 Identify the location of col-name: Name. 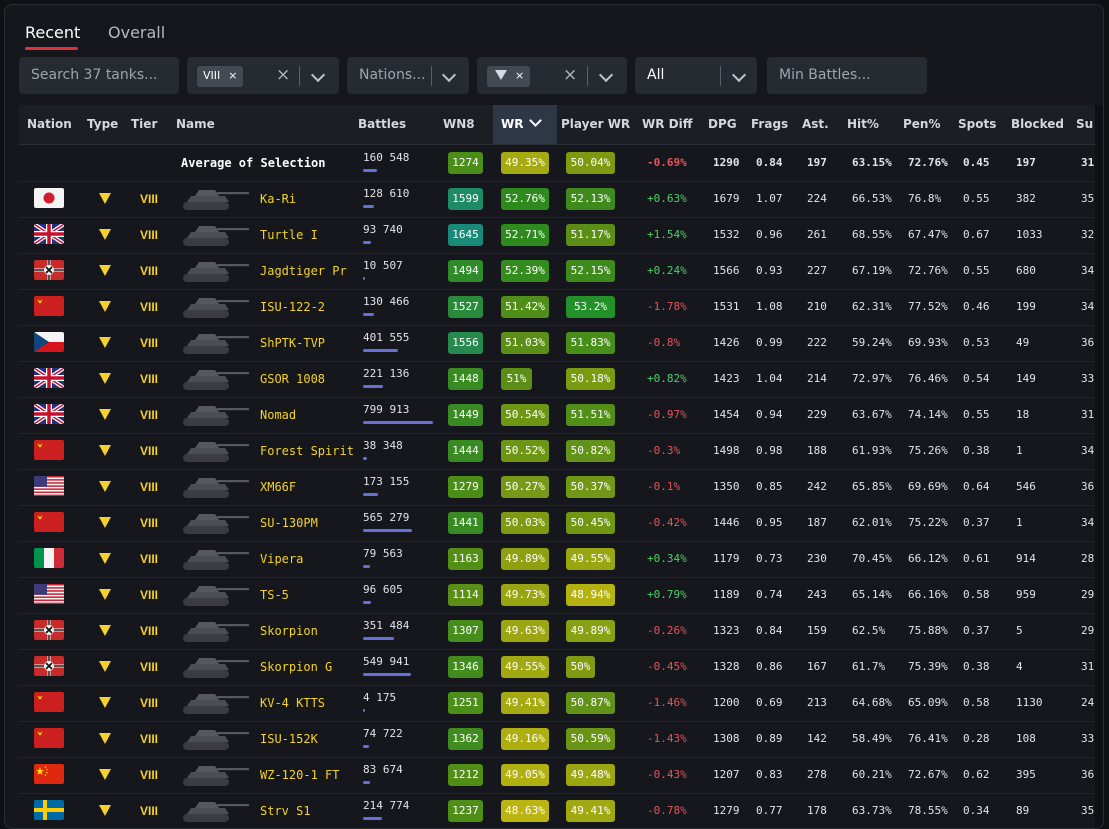
(195, 124).